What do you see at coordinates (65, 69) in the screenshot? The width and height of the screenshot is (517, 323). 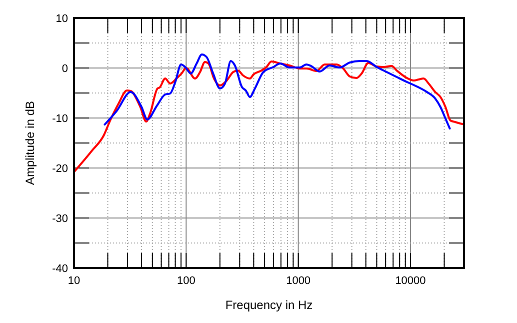 I see `y-tick-label: 0` at bounding box center [65, 69].